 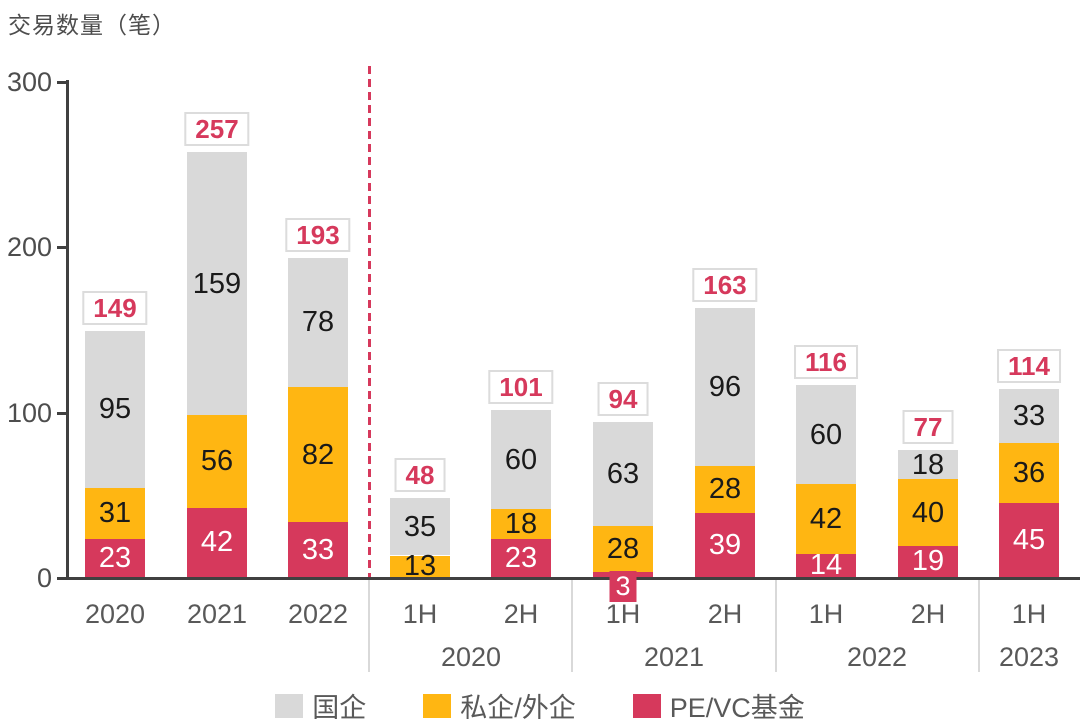 I want to click on segment-value-label: 63, so click(x=623, y=473).